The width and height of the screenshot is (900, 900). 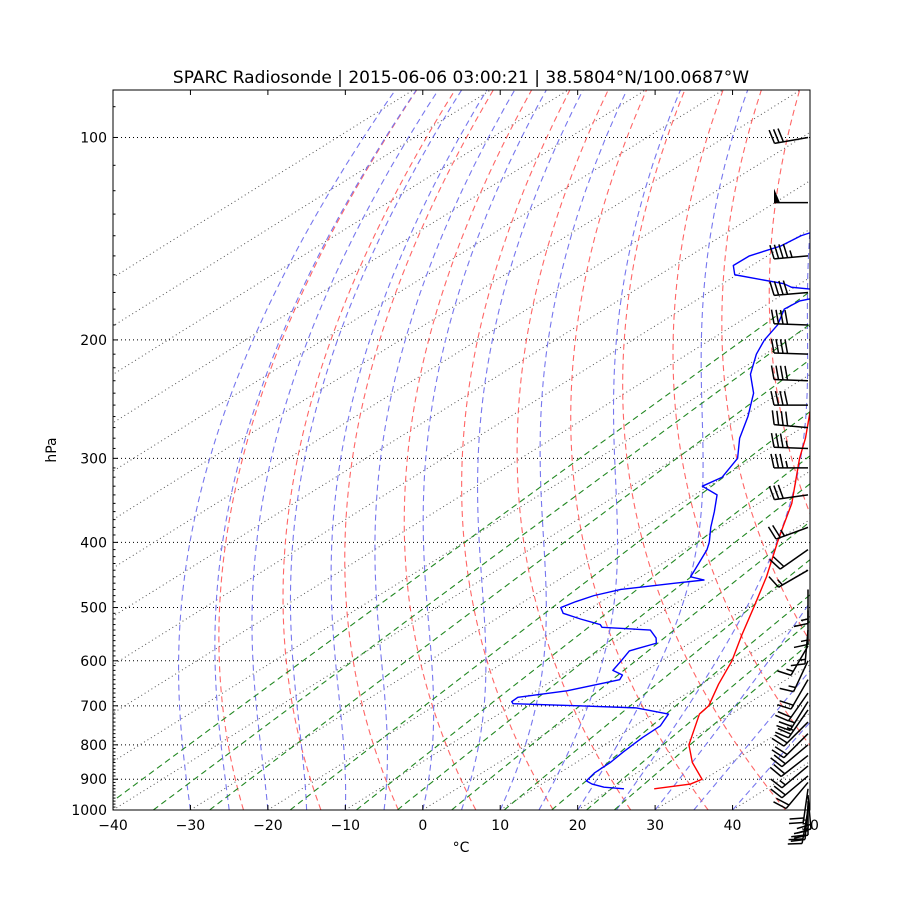 I want to click on y-tick-label: 700, so click(x=93, y=707).